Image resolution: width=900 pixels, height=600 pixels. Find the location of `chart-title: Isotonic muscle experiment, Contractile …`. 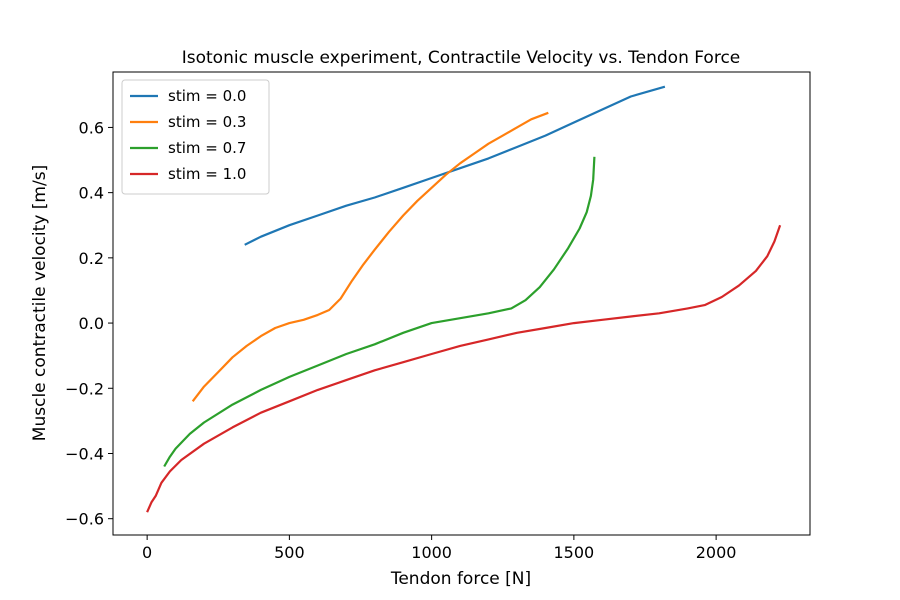

chart-title: Isotonic muscle experiment, Contractile … is located at coordinates (461, 58).